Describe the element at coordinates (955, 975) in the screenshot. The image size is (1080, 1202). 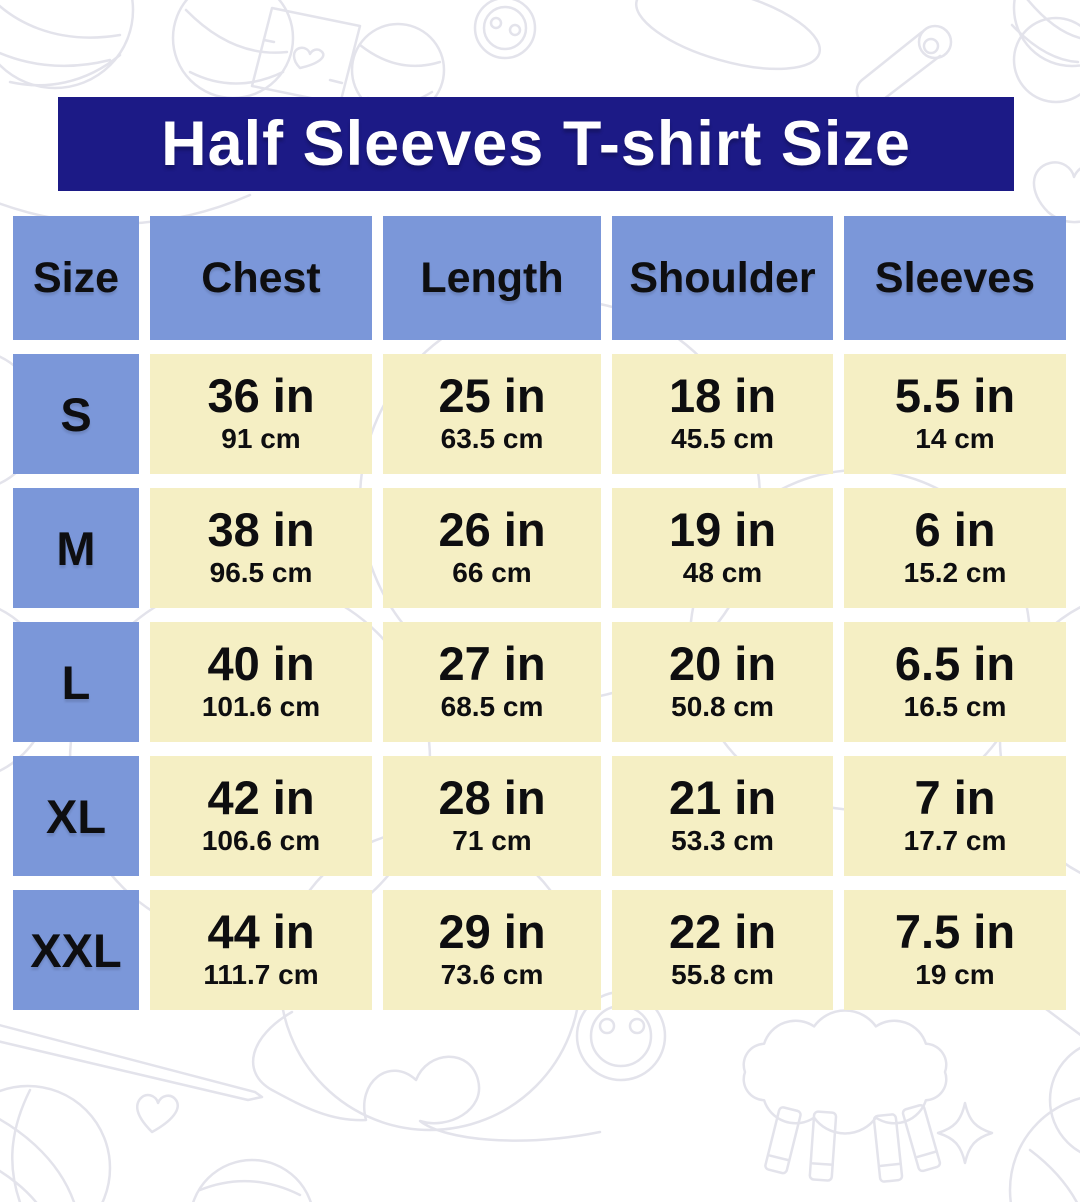
I see `cm-value: 19 cm` at that location.